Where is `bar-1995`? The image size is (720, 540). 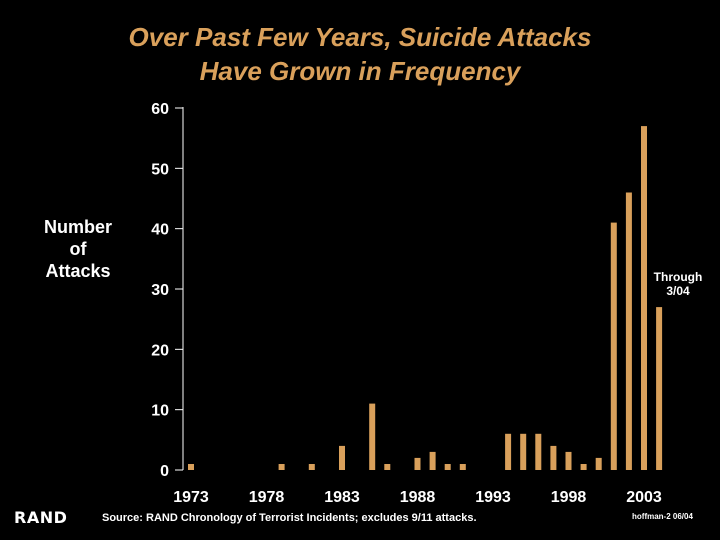
bar-1995 is located at coordinates (523, 451).